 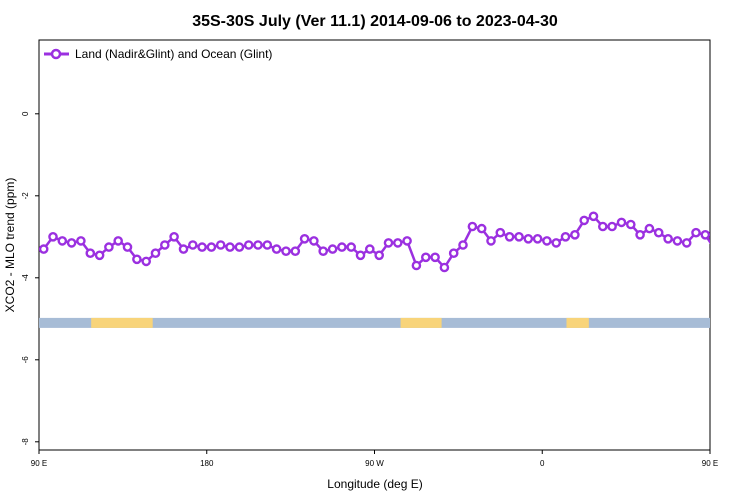 I want to click on x-tick-label: 180, so click(x=207, y=463).